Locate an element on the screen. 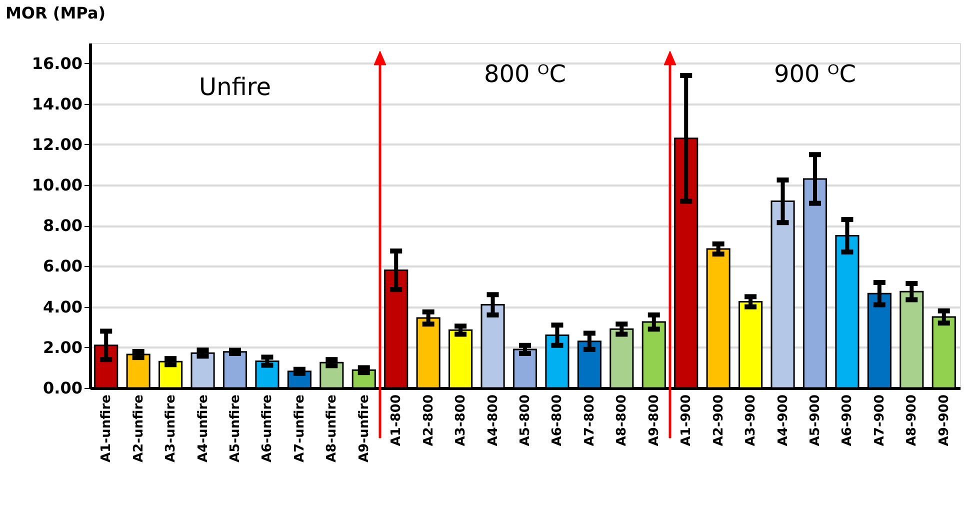  x-tick-label: A9-unfire is located at coordinates (364, 428).